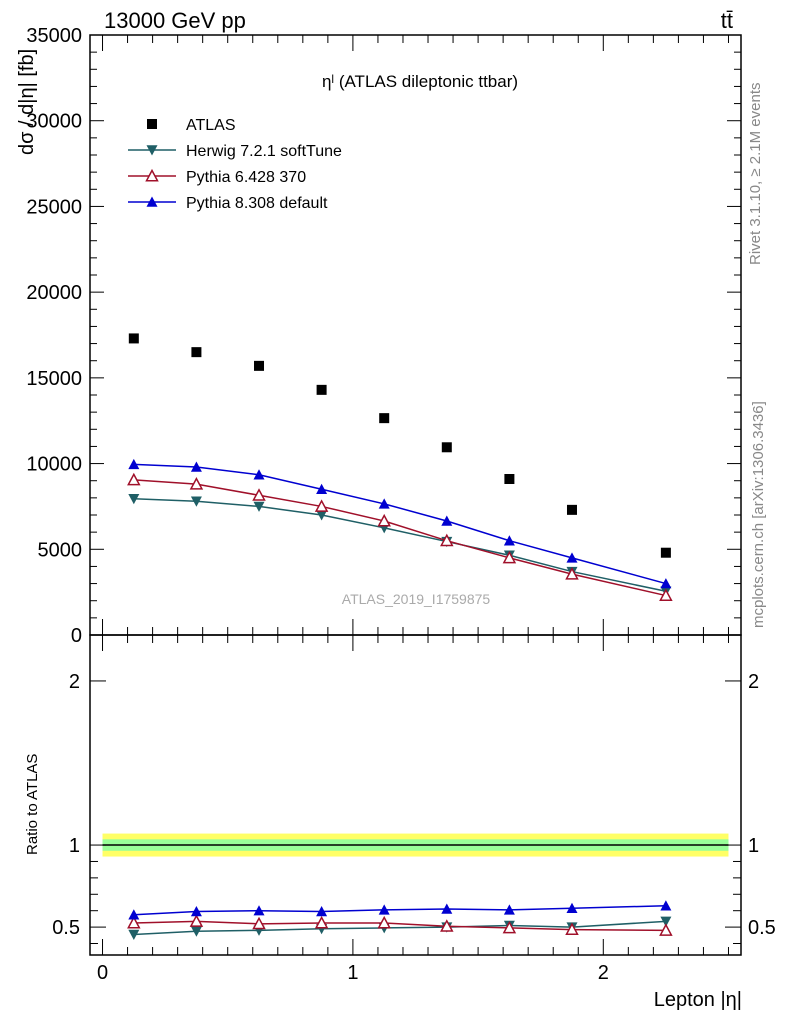  Describe the element at coordinates (257, 203) in the screenshot. I see `legend-label: Pythia 8.308 default` at that location.